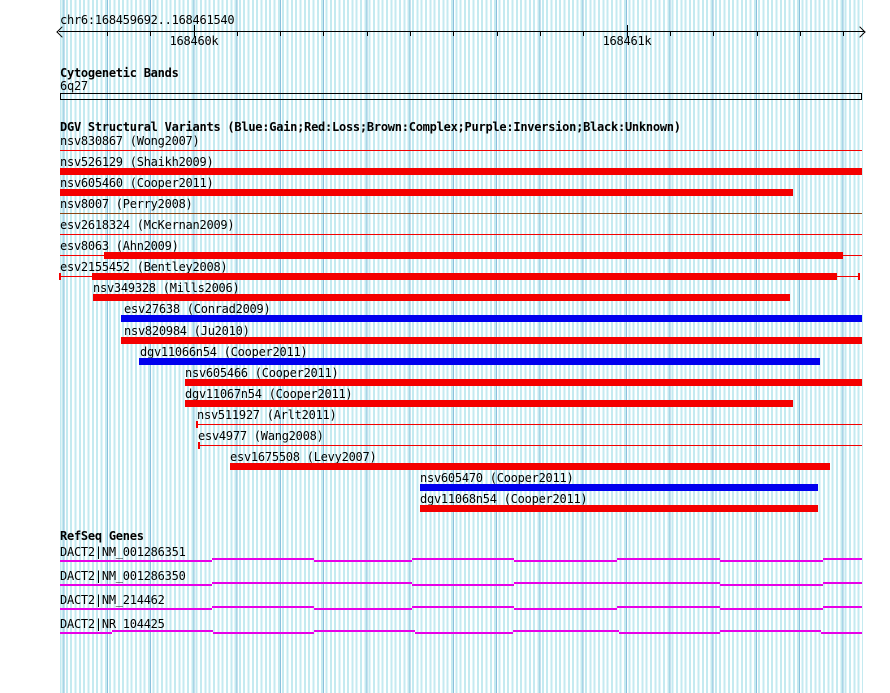 Image resolution: width=890 pixels, height=693 pixels. I want to click on ruler-axis-line, so click(461, 31).